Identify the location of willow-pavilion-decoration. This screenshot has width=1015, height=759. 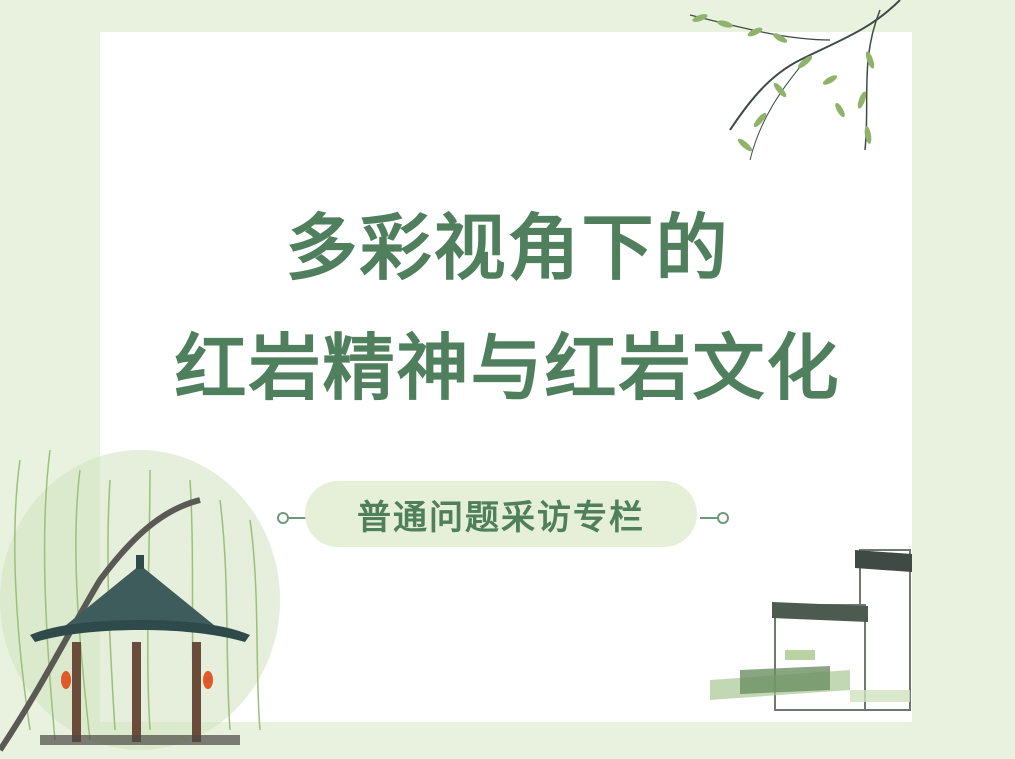
(140, 600).